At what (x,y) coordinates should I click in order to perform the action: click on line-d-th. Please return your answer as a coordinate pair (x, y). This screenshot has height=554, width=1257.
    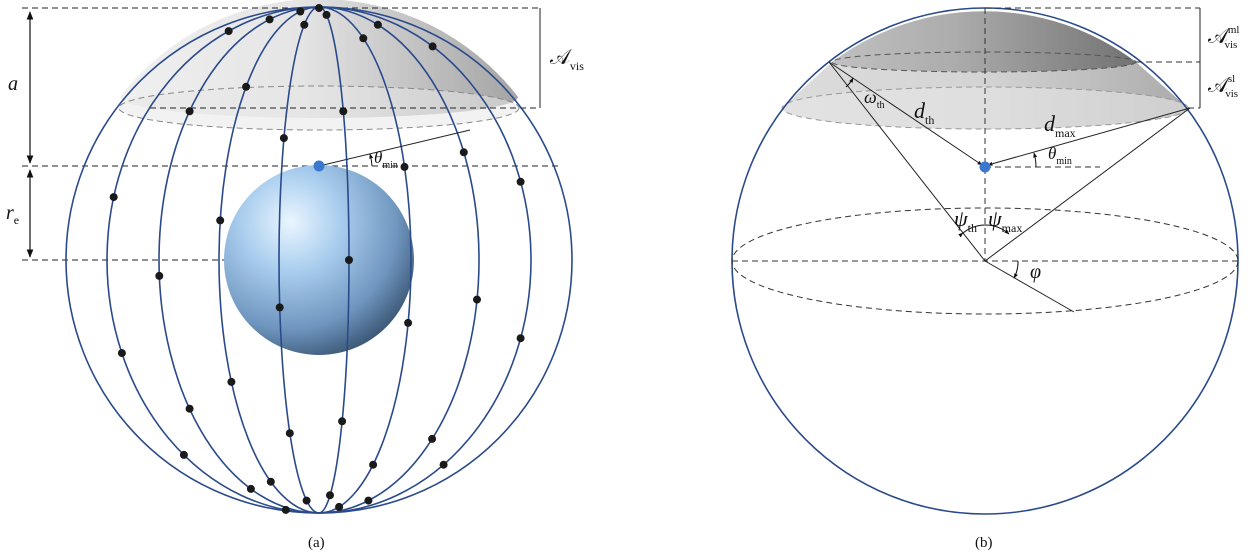
    Looking at the image, I should click on (905, 113).